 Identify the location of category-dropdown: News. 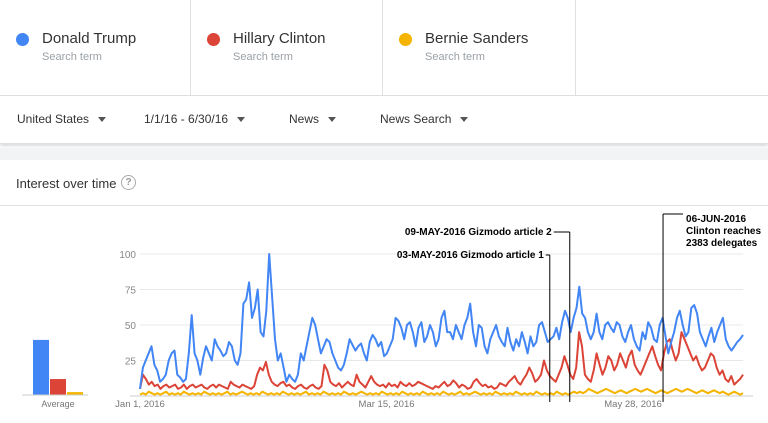
(313, 119).